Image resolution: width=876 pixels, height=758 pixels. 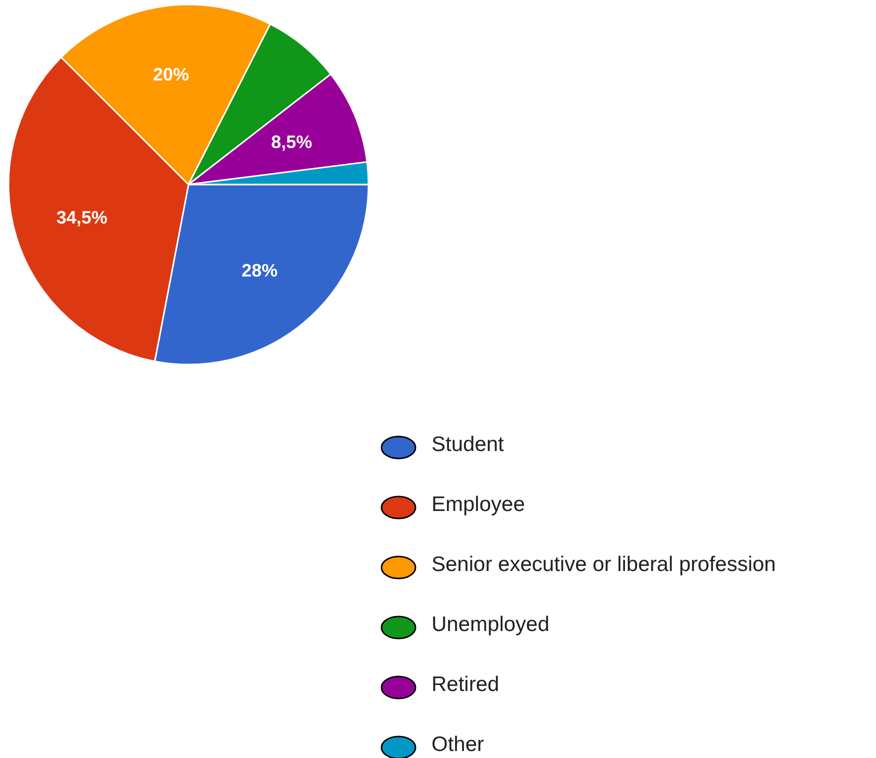 What do you see at coordinates (466, 684) in the screenshot?
I see `legend-label: Retired` at bounding box center [466, 684].